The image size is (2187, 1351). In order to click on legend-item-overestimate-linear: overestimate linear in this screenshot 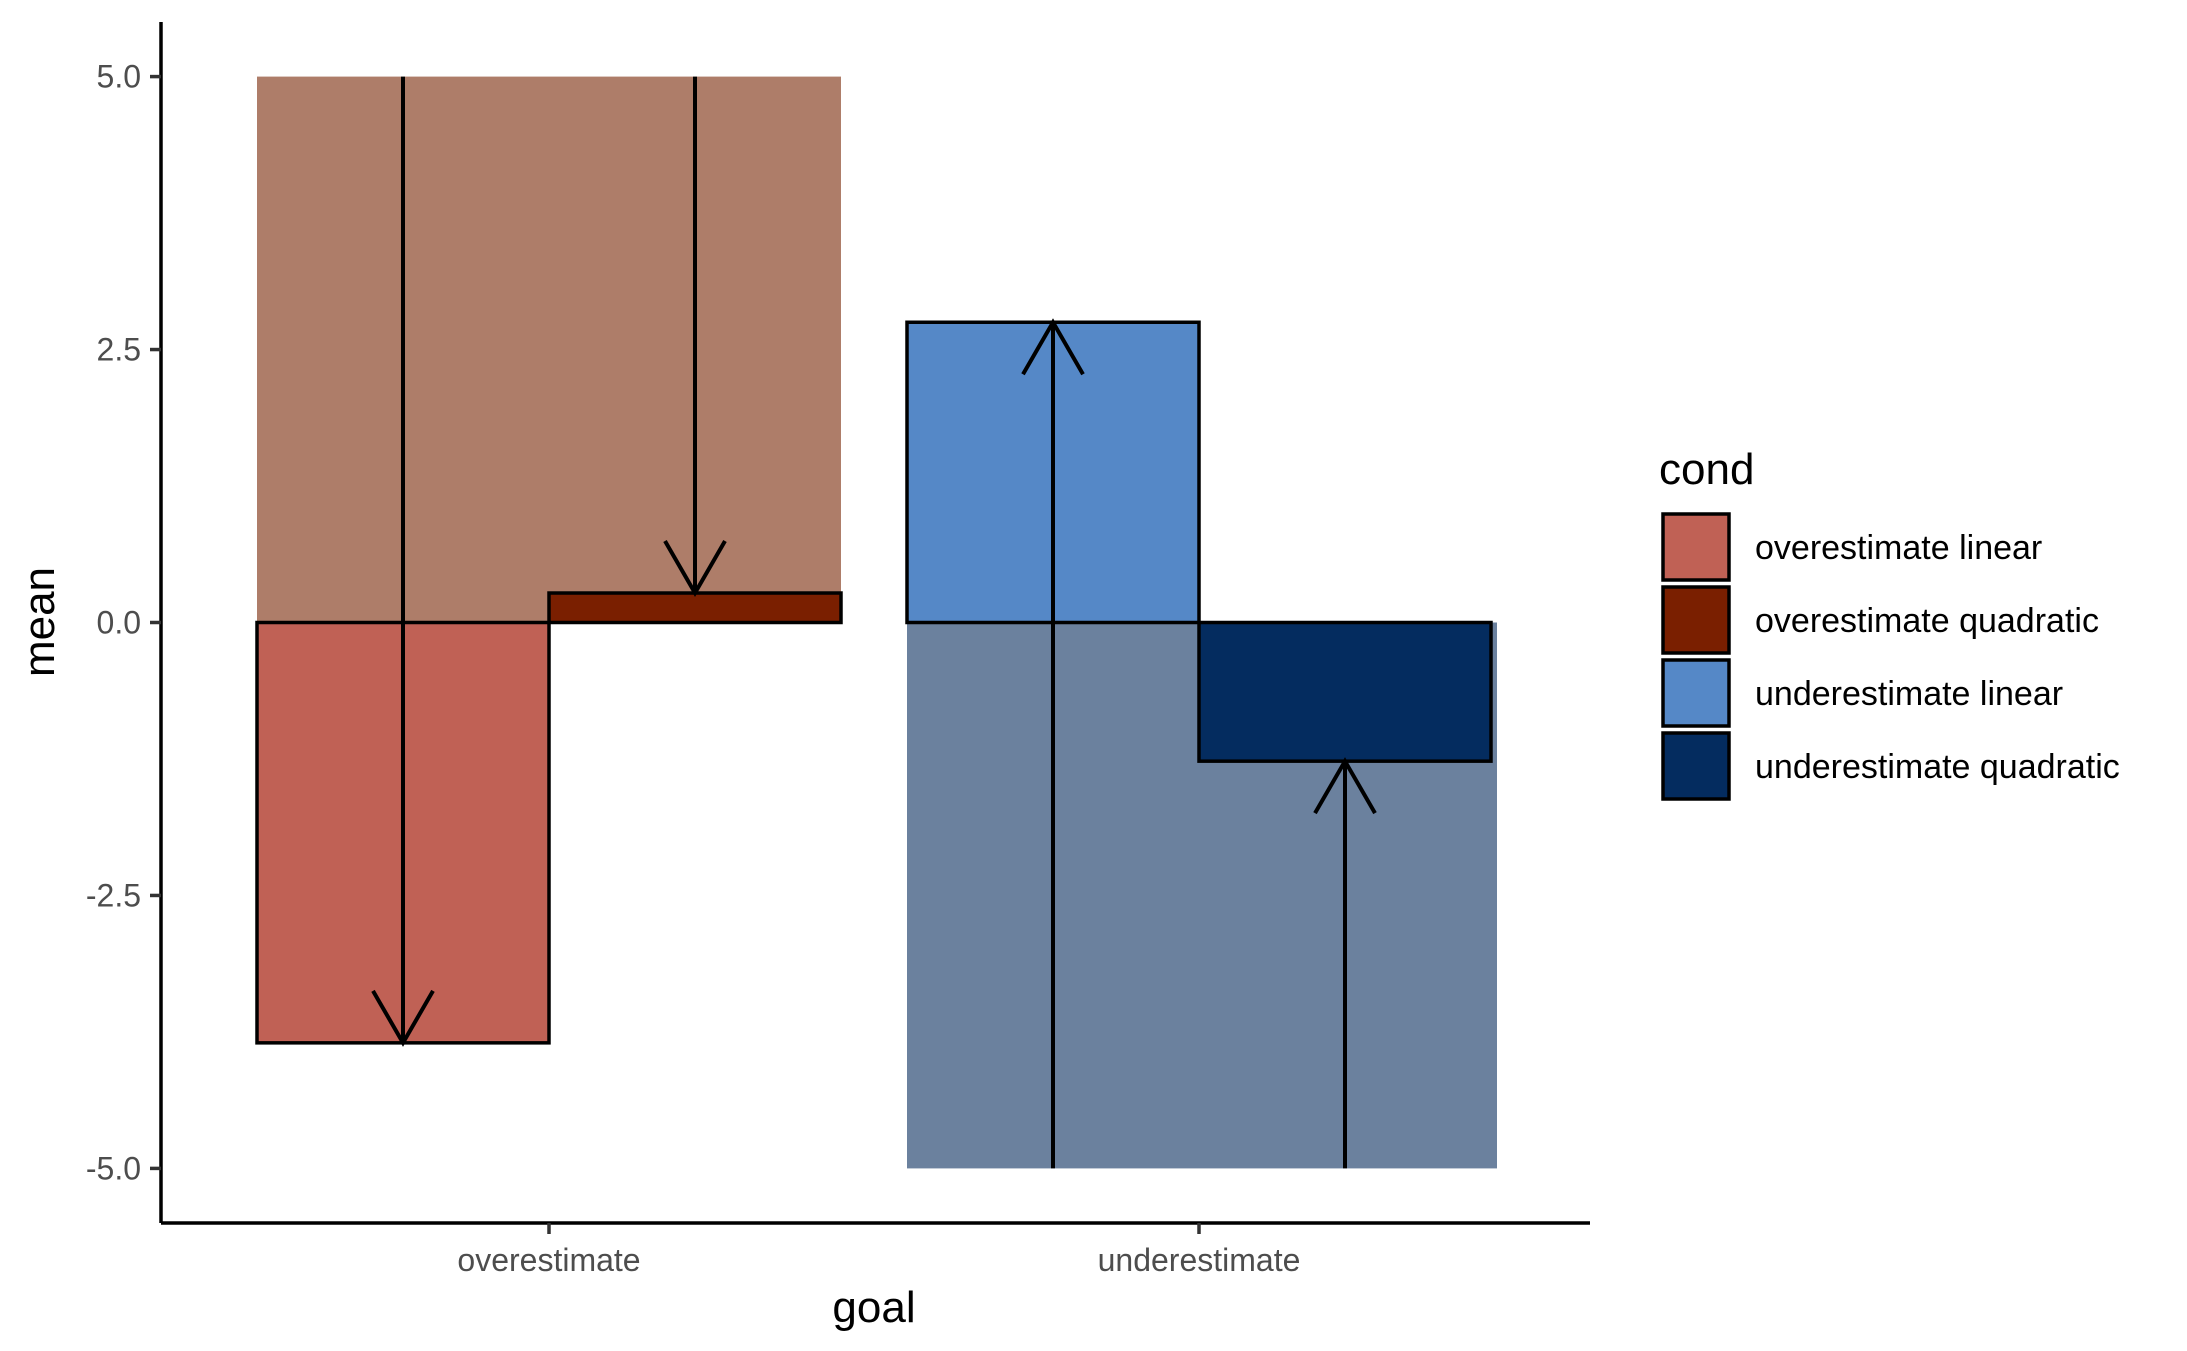, I will do `click(1851, 547)`.